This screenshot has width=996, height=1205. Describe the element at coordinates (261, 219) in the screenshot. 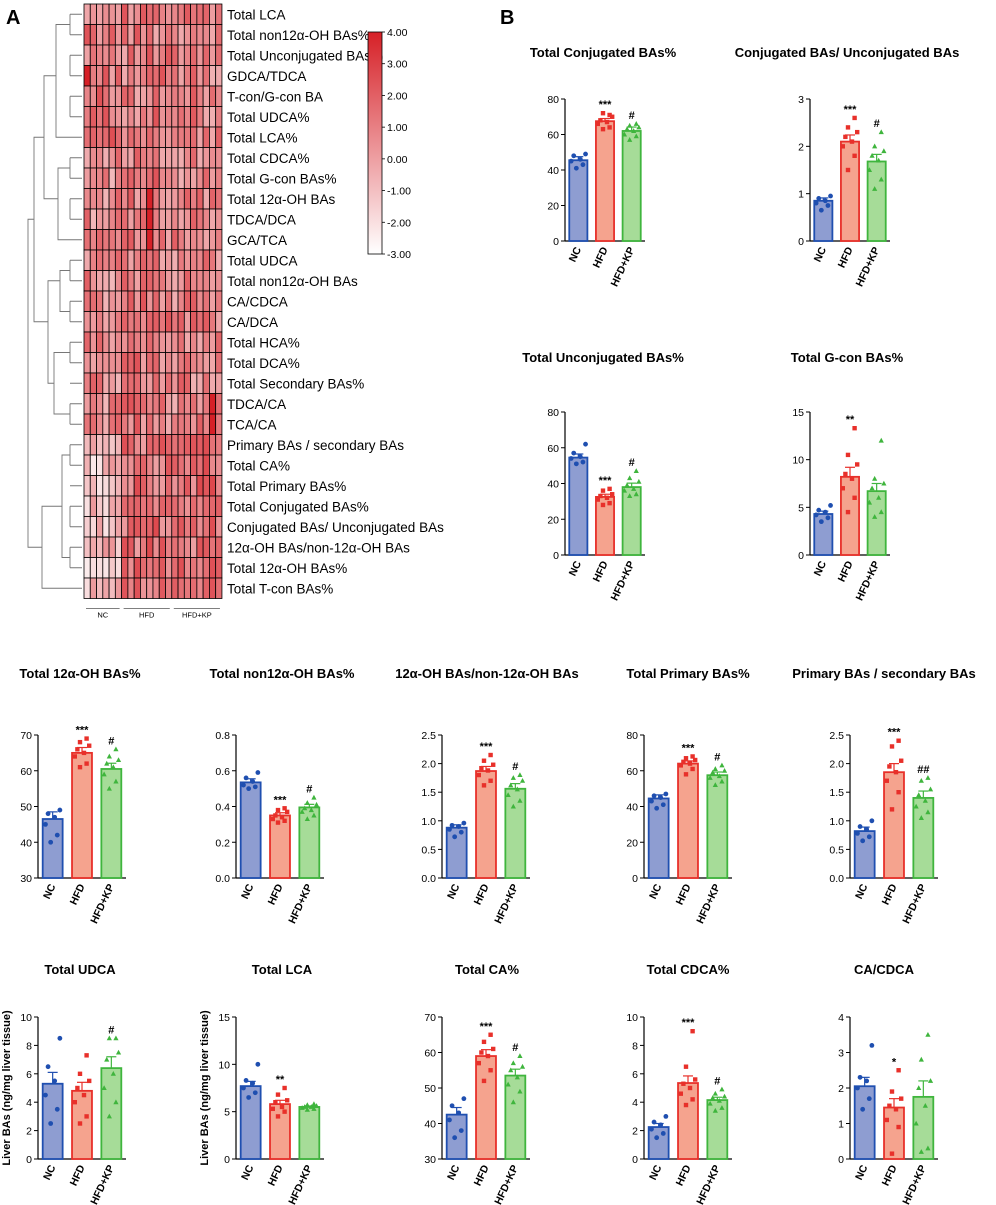

I see `heatmap-row-label: TDCA/DCA` at that location.